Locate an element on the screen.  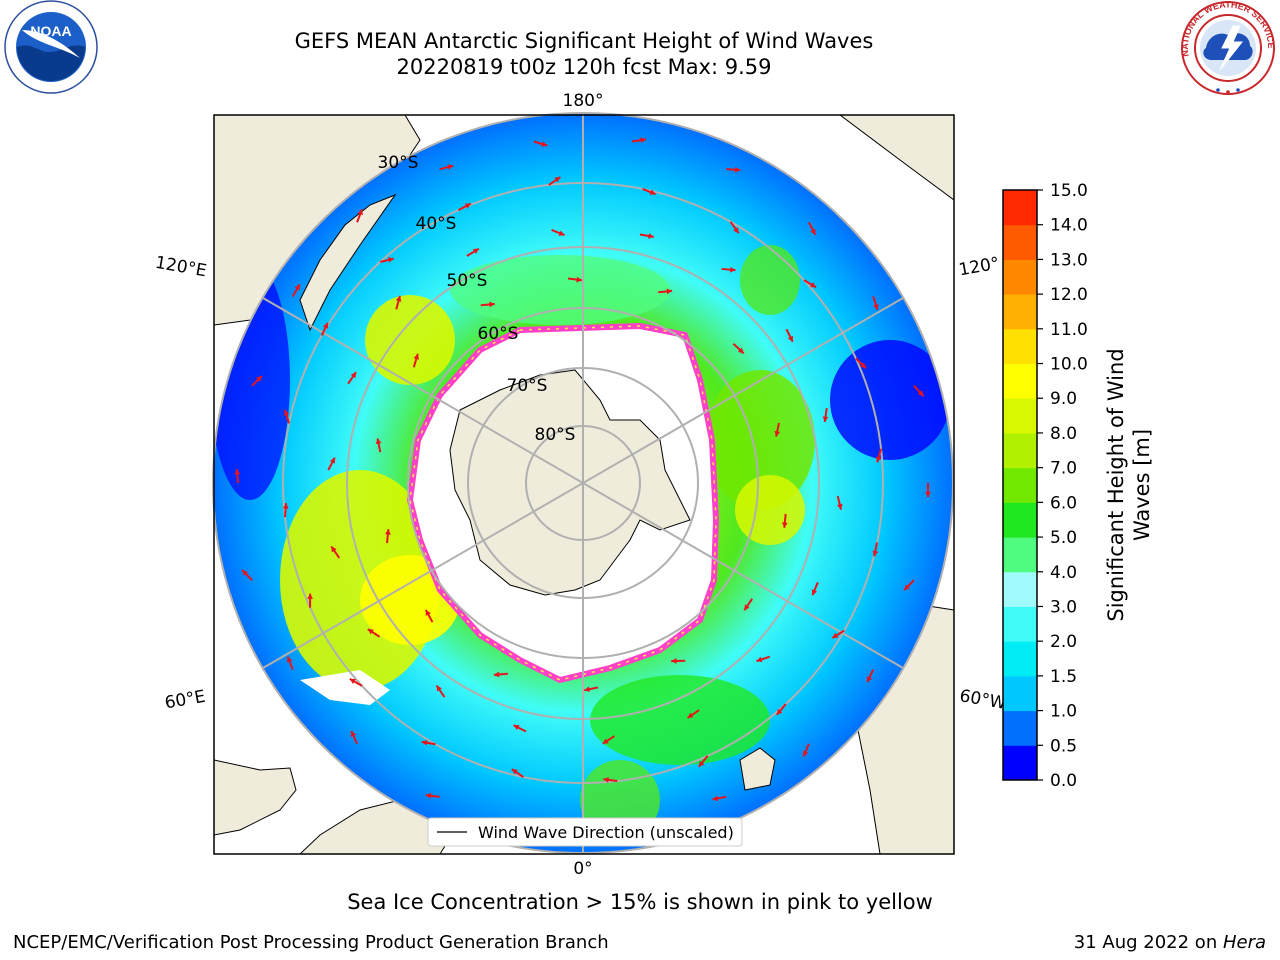
colorbar-tick-label: 7.0 is located at coordinates (1063, 469).